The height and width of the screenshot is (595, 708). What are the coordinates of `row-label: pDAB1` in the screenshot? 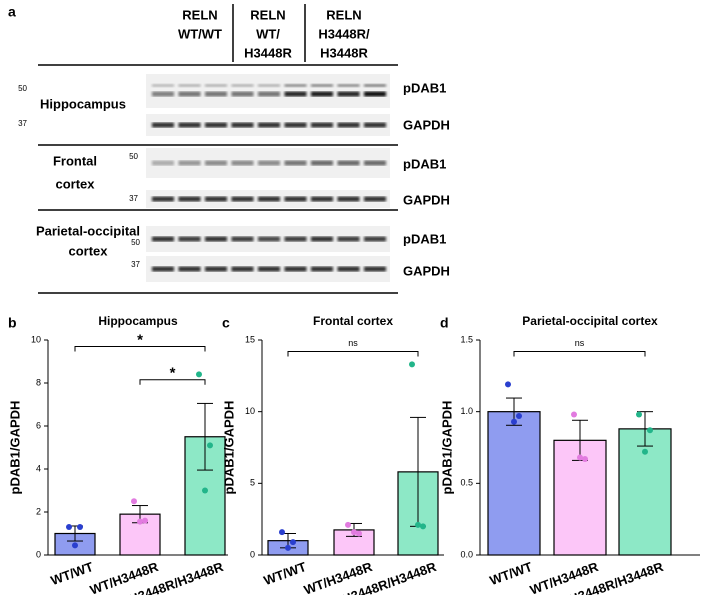 It's located at (424, 87).